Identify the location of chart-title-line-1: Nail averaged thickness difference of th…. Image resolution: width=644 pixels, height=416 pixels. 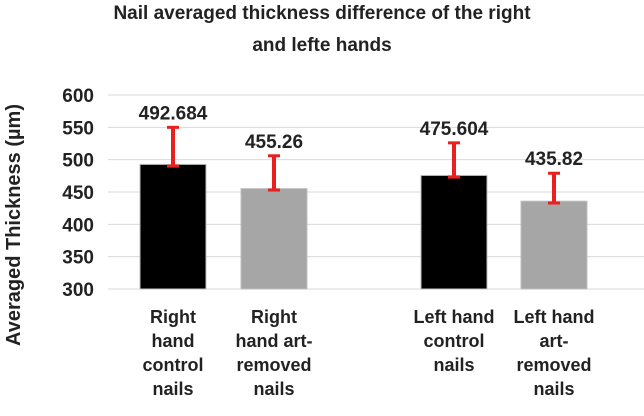
(322, 13).